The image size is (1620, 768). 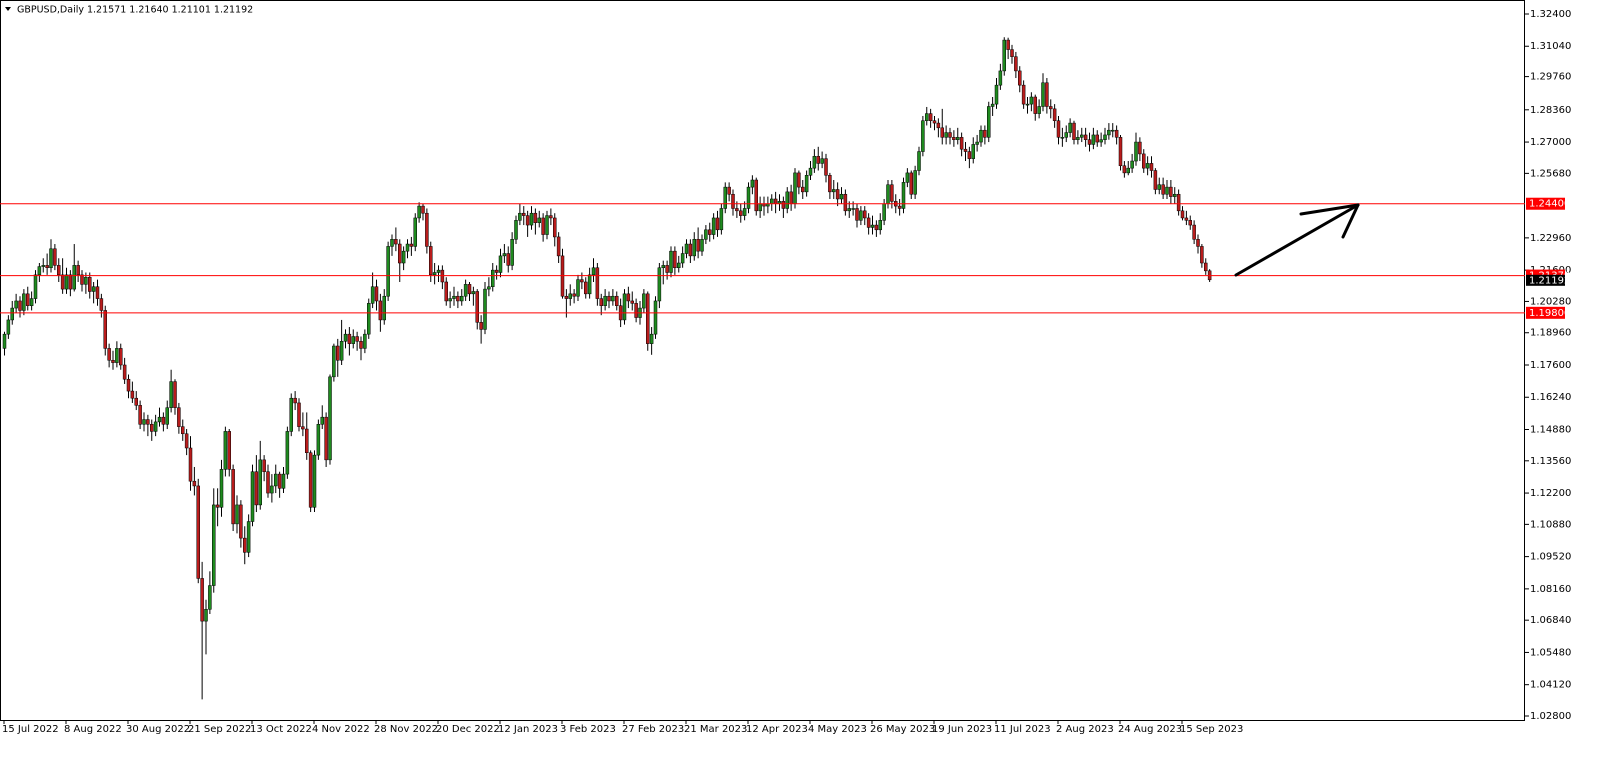 I want to click on x-tick-label: 27 Feb 2023, so click(x=653, y=729).